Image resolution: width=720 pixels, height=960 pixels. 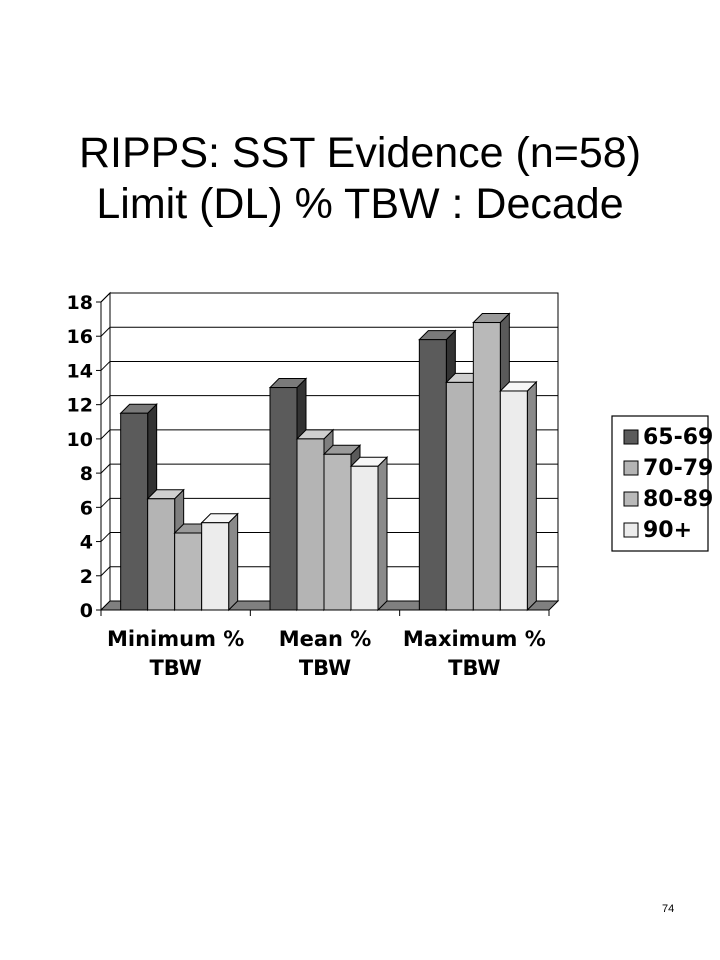 I want to click on y-tick-label: 10, so click(x=80, y=440).